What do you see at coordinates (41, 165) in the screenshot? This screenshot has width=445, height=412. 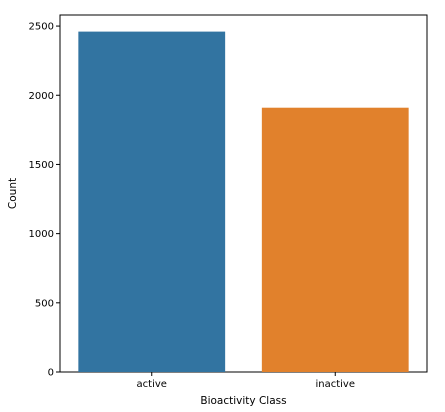 I see `y-tick-label: 1500` at bounding box center [41, 165].